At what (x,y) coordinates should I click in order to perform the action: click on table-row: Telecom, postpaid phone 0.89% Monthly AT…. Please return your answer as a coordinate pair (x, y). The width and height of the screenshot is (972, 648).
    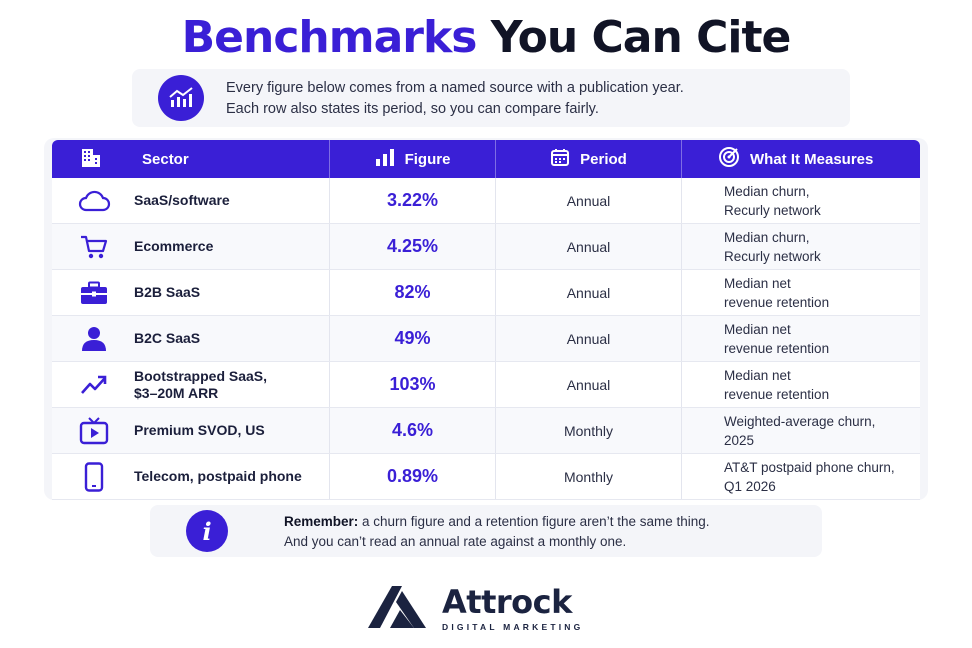
    Looking at the image, I should click on (486, 477).